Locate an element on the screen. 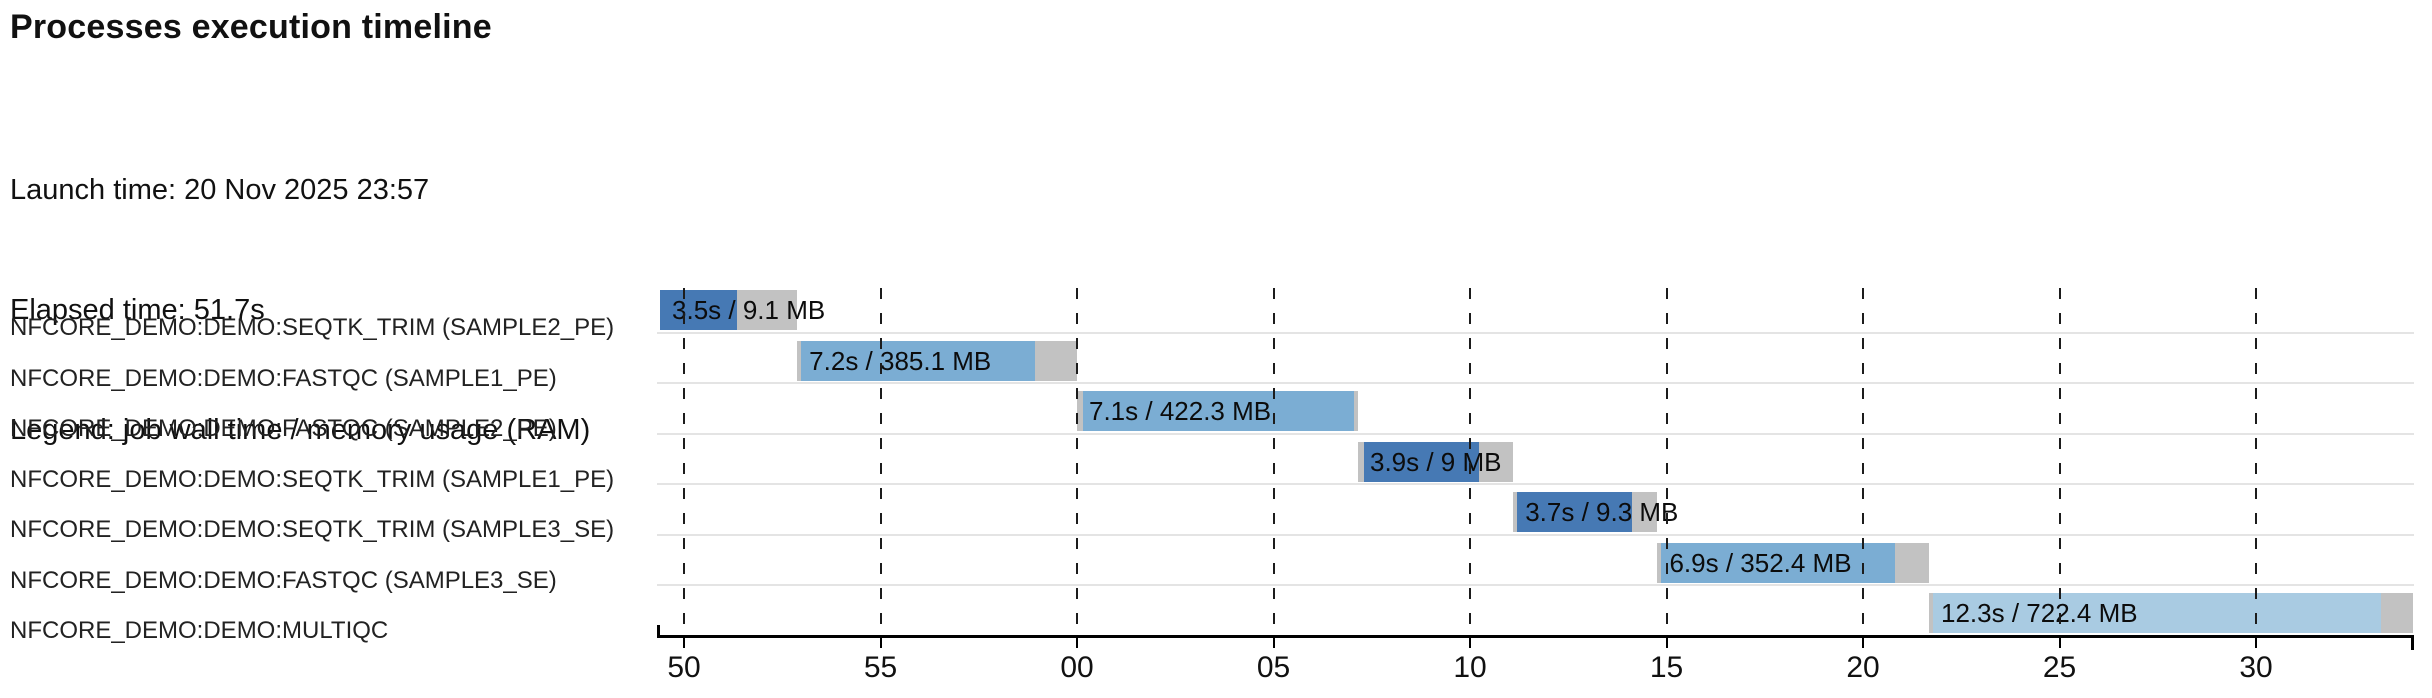  process-label: NFCORE_DEMO:DEMO:FASTQC (SAMPLE1_PE) is located at coordinates (283, 378).